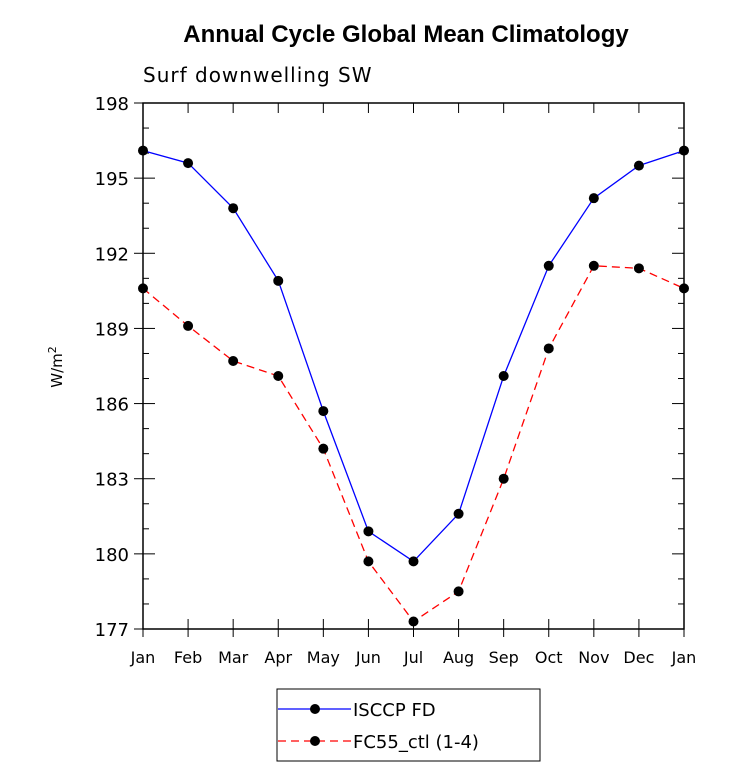 The height and width of the screenshot is (766, 733). I want to click on legend-marker-isccp-fd, so click(315, 709).